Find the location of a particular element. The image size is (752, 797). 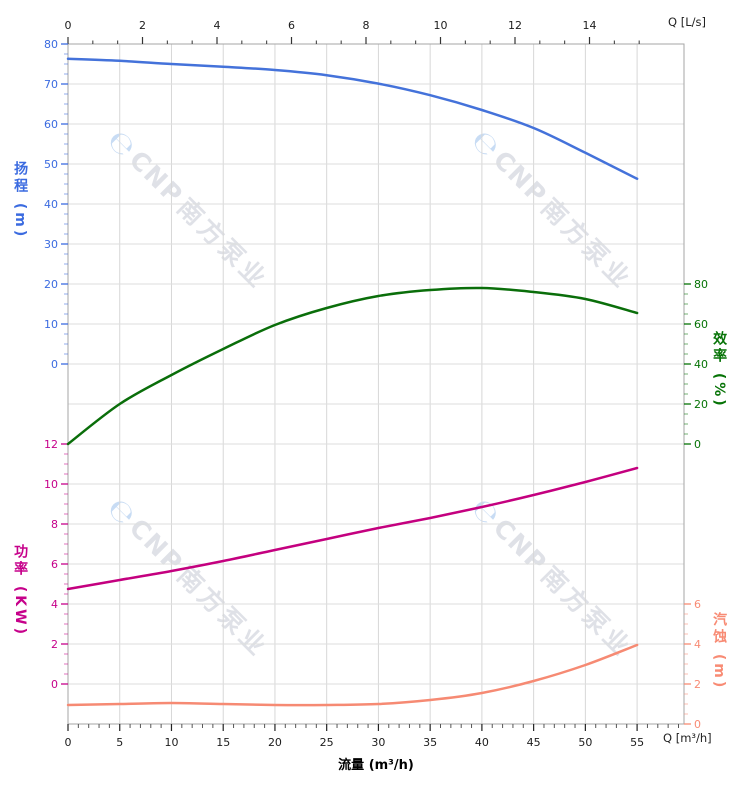

head-axis-tick-label: 0 is located at coordinates (54, 364).